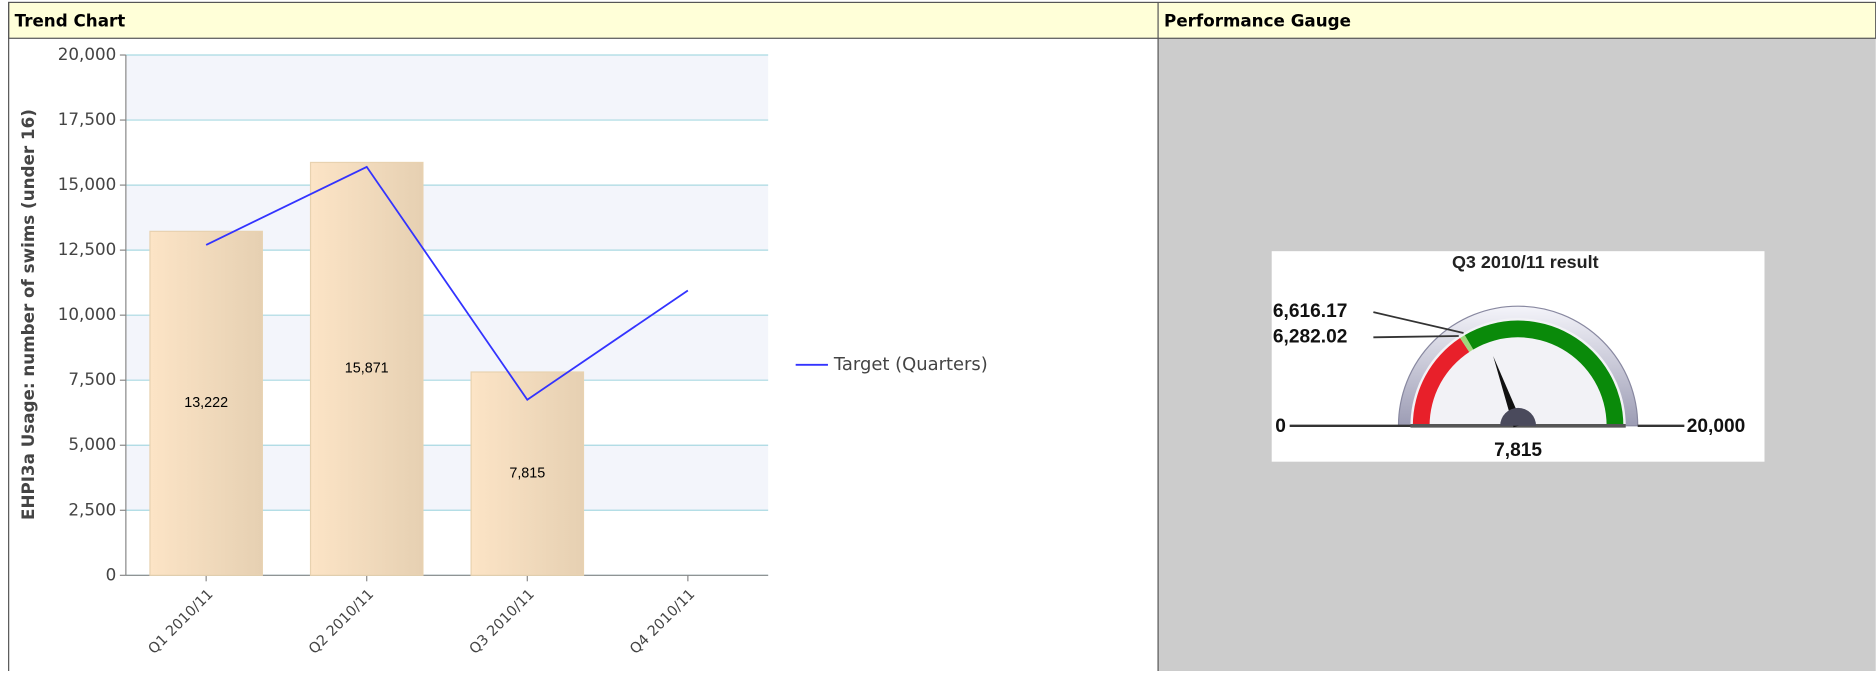 This screenshot has width=1876, height=675. I want to click on scale-label: 20,000, so click(1716, 426).